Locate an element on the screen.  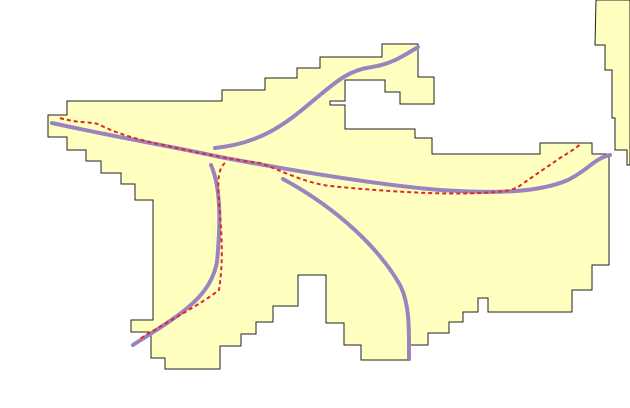
dashed-southwest-boundary is located at coordinates (181, 251).